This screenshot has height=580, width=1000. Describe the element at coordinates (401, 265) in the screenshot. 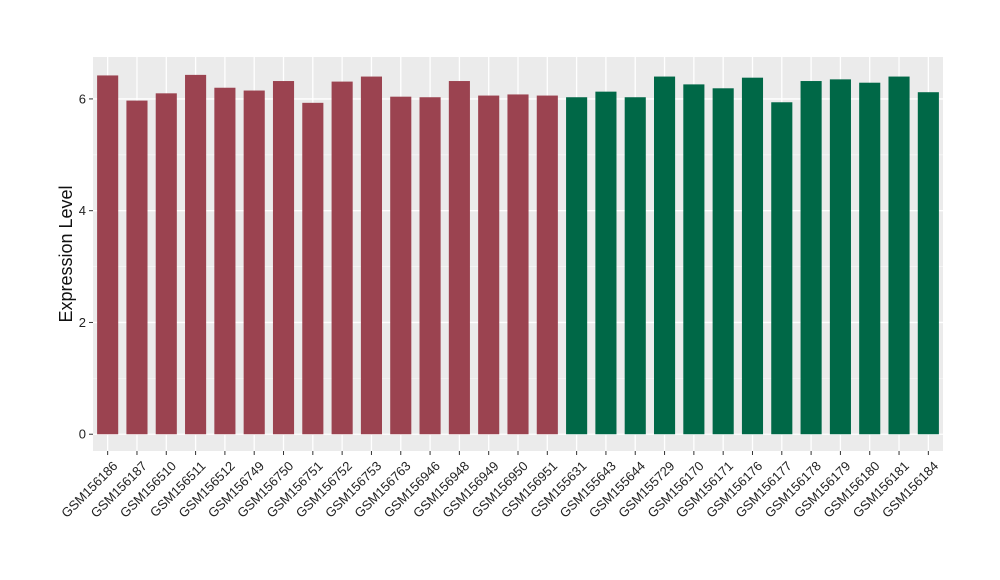

I see `bar-GSM156763` at that location.